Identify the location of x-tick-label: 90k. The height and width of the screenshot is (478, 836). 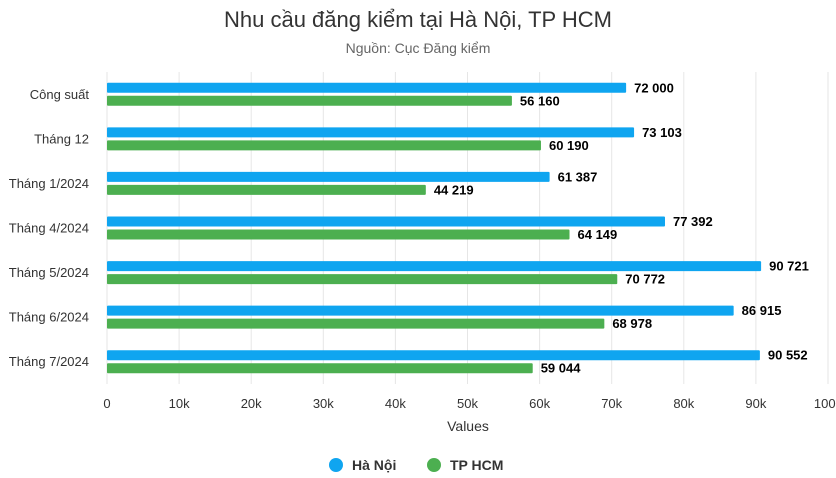
(755, 403).